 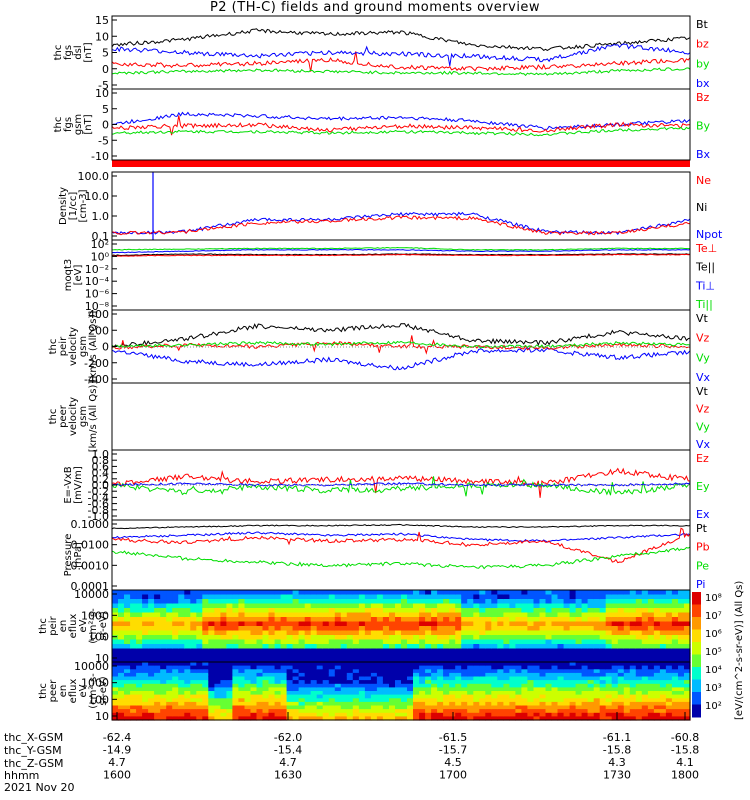 I want to click on y-tick-label: 10000, so click(x=91, y=666).